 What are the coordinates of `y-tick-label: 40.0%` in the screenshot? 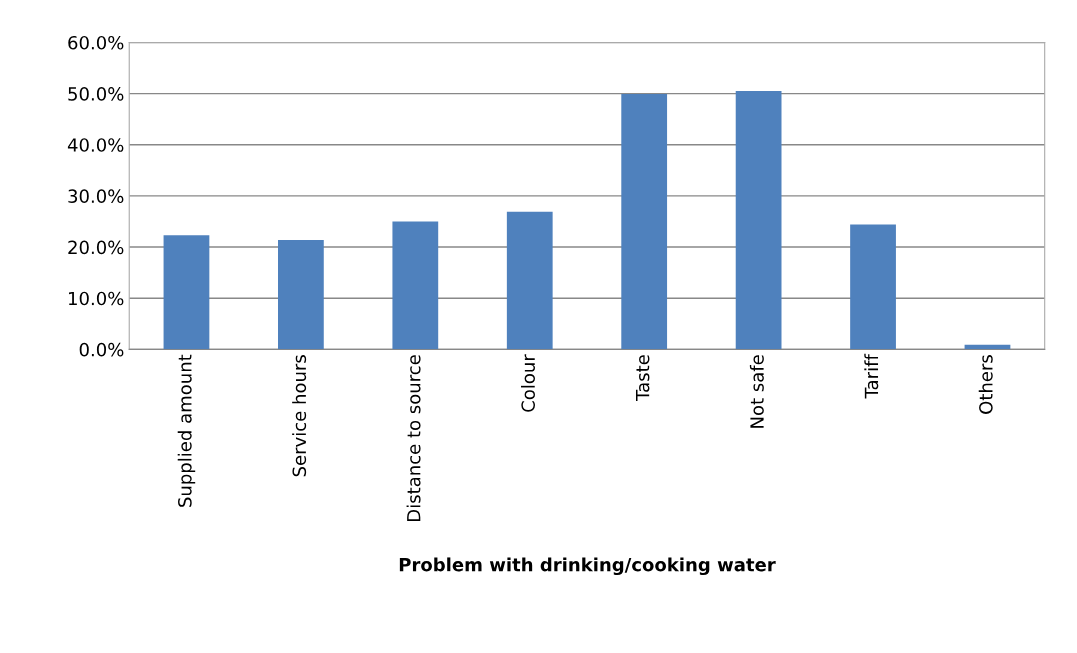 It's located at (95, 145).